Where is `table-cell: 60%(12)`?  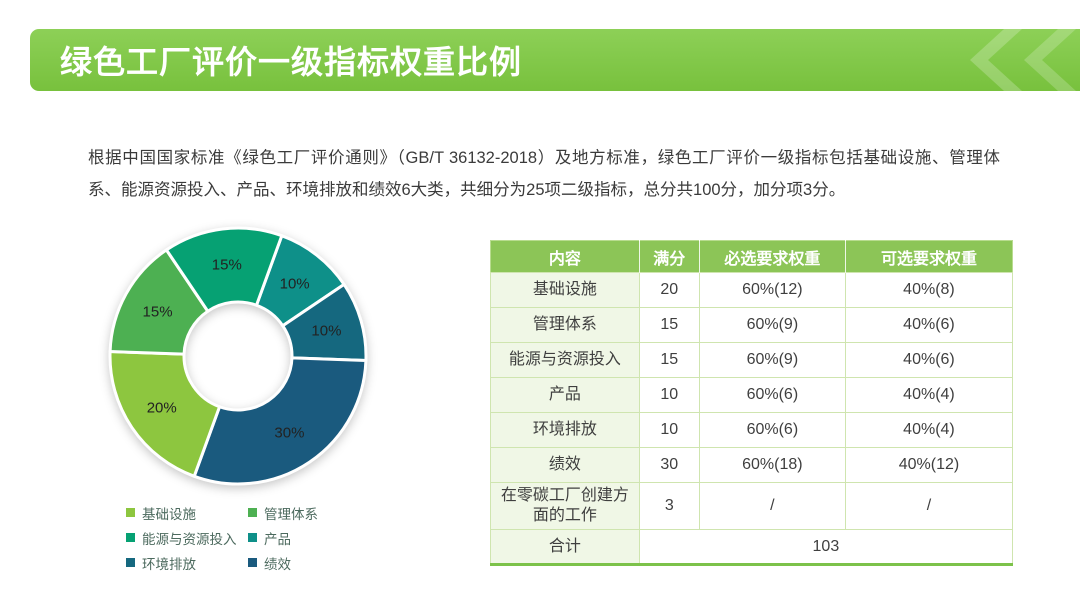 table-cell: 60%(12) is located at coordinates (772, 290).